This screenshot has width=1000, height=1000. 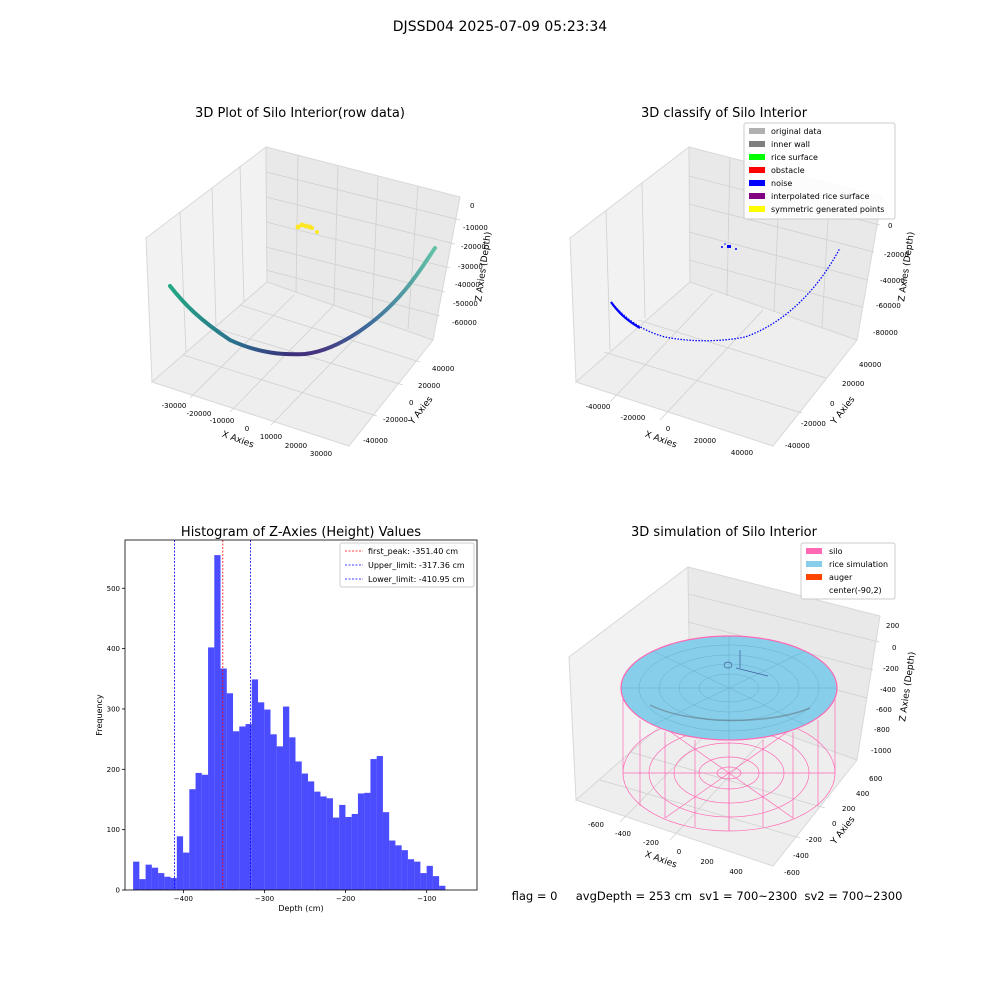 I want to click on panel4-ytick: 400, so click(x=862, y=794).